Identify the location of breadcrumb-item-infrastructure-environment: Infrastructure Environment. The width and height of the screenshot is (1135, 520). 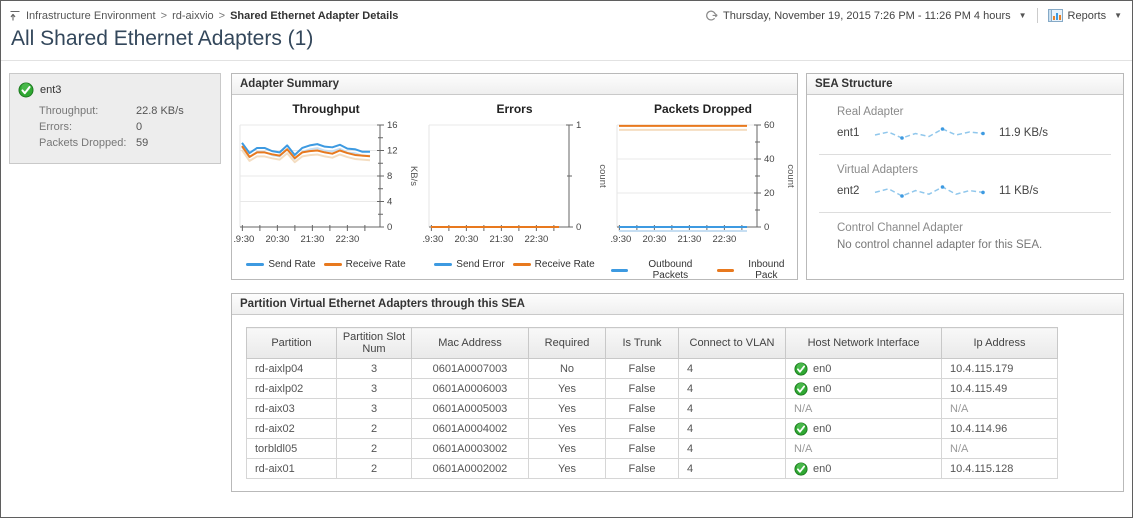
(91, 15).